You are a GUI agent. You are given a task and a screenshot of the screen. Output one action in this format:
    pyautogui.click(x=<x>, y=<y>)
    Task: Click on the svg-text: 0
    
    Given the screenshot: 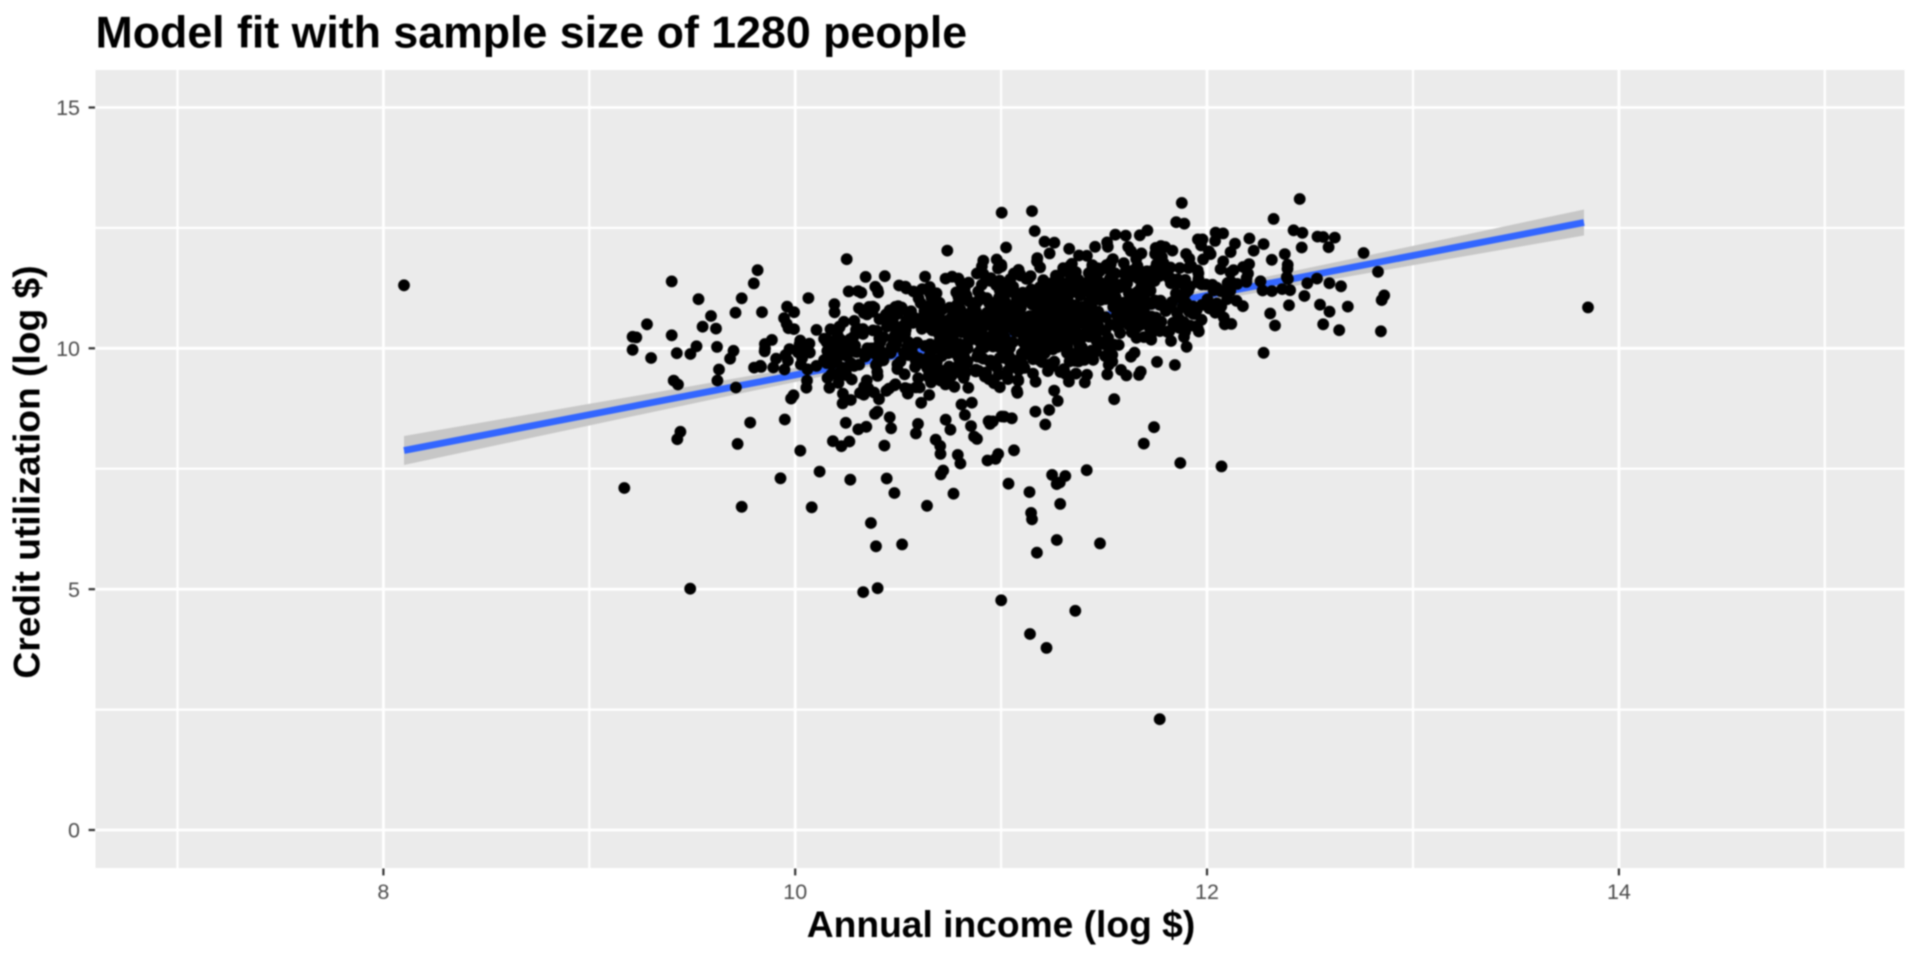 What is the action you would take?
    pyautogui.click(x=74, y=831)
    